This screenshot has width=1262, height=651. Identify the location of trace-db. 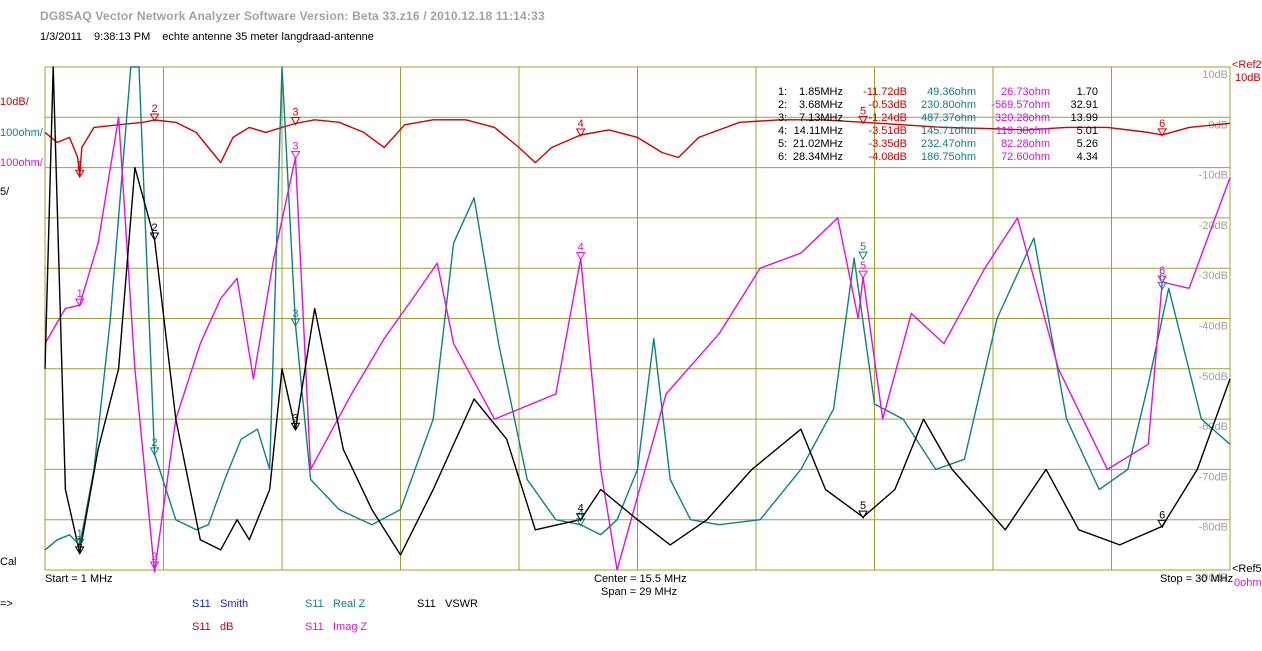
(637, 148).